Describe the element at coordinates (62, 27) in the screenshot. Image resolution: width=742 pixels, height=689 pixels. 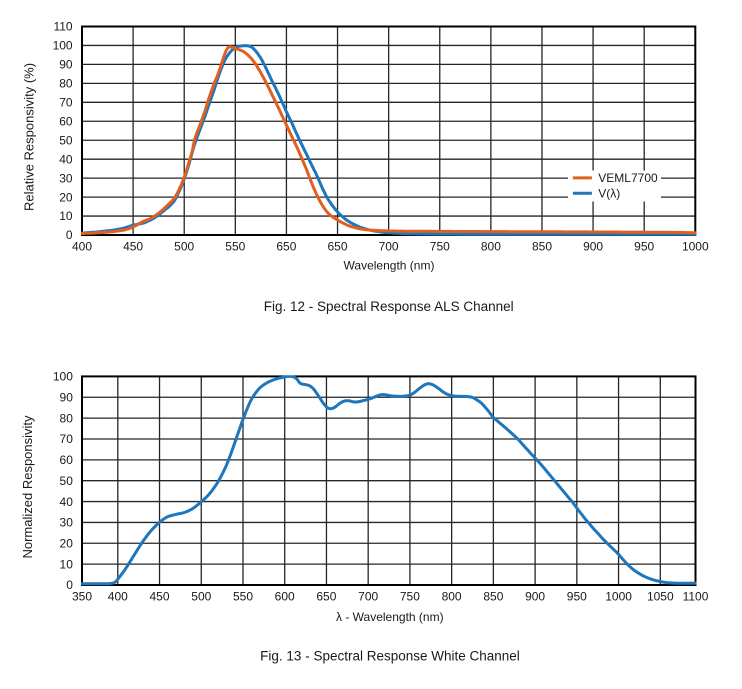
I see `svg-text: 110` at that location.